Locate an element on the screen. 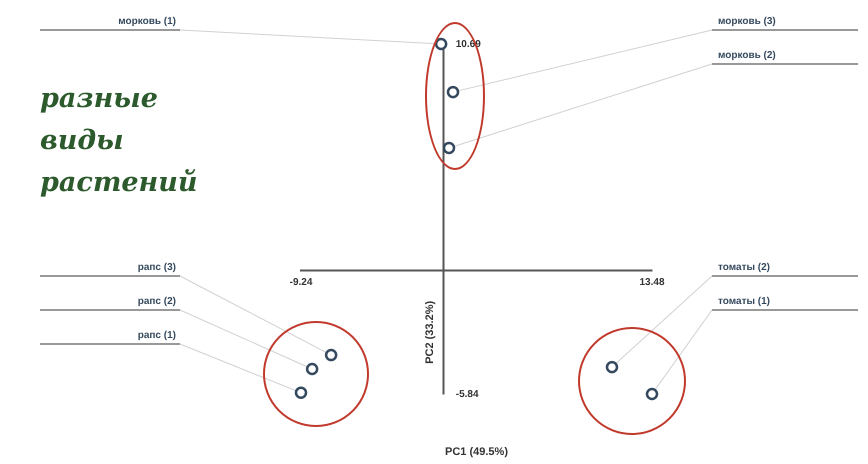 This screenshot has width=868, height=464. text: морковь (2) is located at coordinates (747, 55).